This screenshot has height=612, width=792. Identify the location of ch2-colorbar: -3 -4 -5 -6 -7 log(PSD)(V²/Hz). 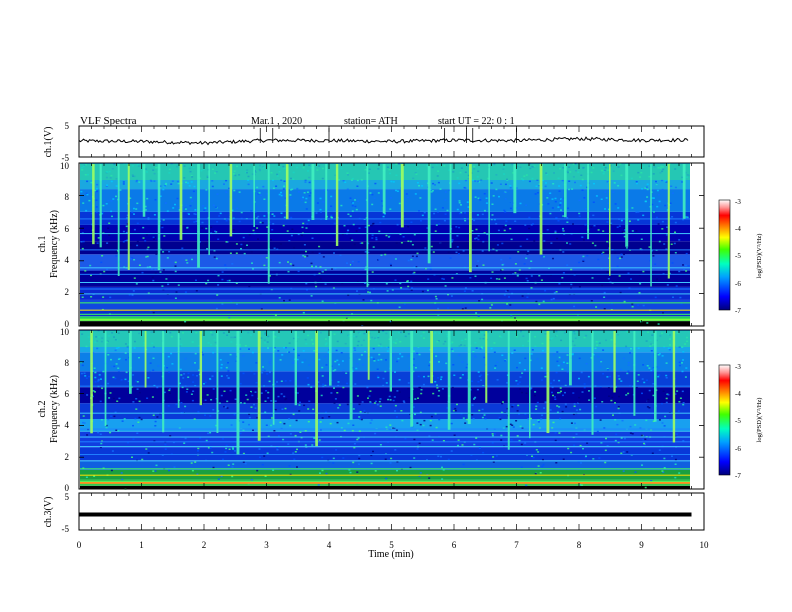
(740, 421).